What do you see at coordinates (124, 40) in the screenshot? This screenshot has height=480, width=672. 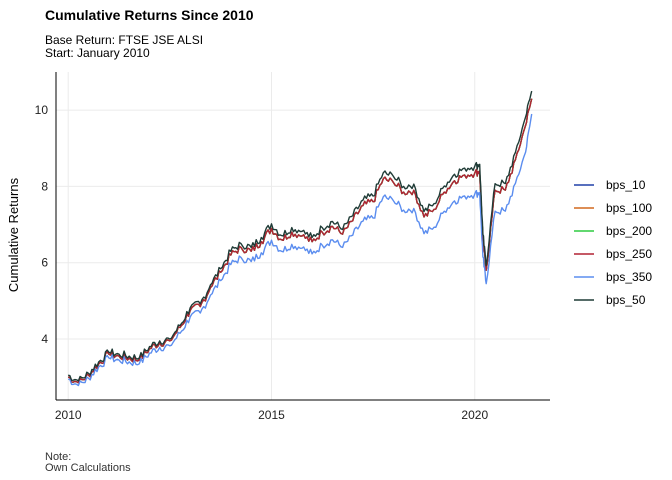 I see `subtitle-line-base: Base Return: FTSE JSE ALSI` at bounding box center [124, 40].